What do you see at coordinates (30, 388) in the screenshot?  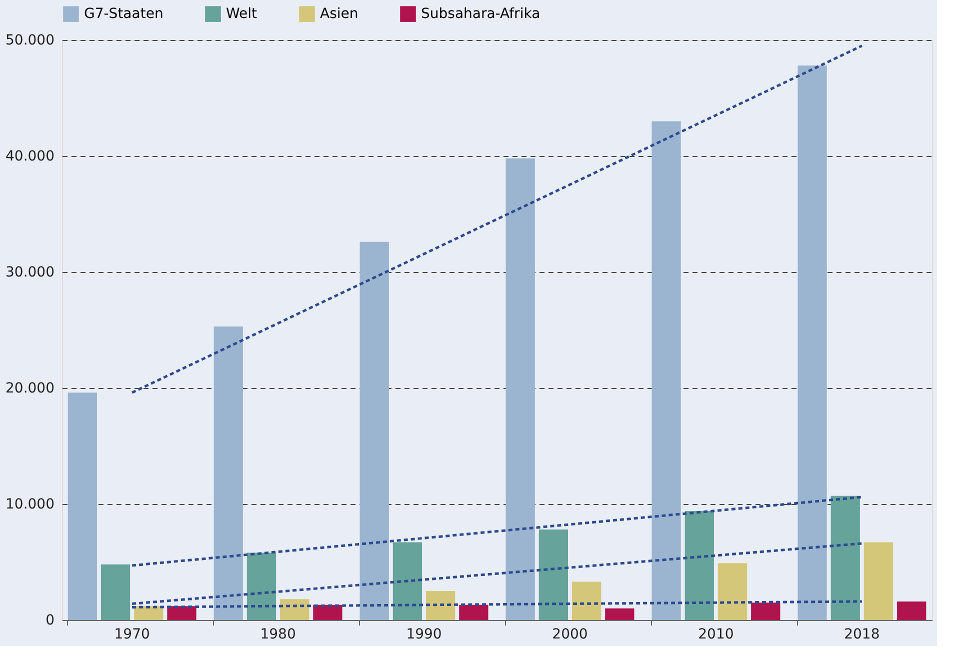 I see `y-tick-label: 20.000` at bounding box center [30, 388].